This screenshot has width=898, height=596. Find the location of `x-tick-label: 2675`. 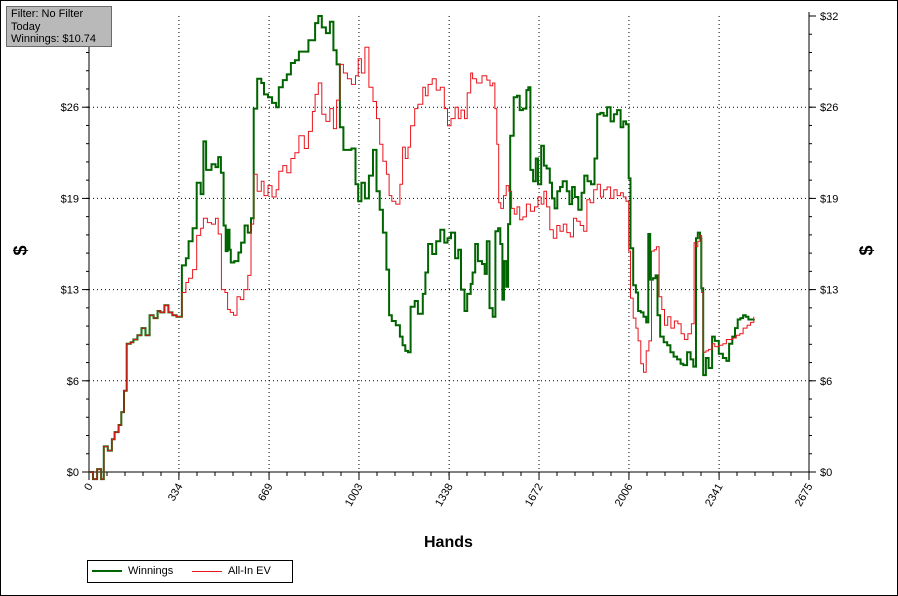

x-tick-label: 2675 is located at coordinates (804, 495).